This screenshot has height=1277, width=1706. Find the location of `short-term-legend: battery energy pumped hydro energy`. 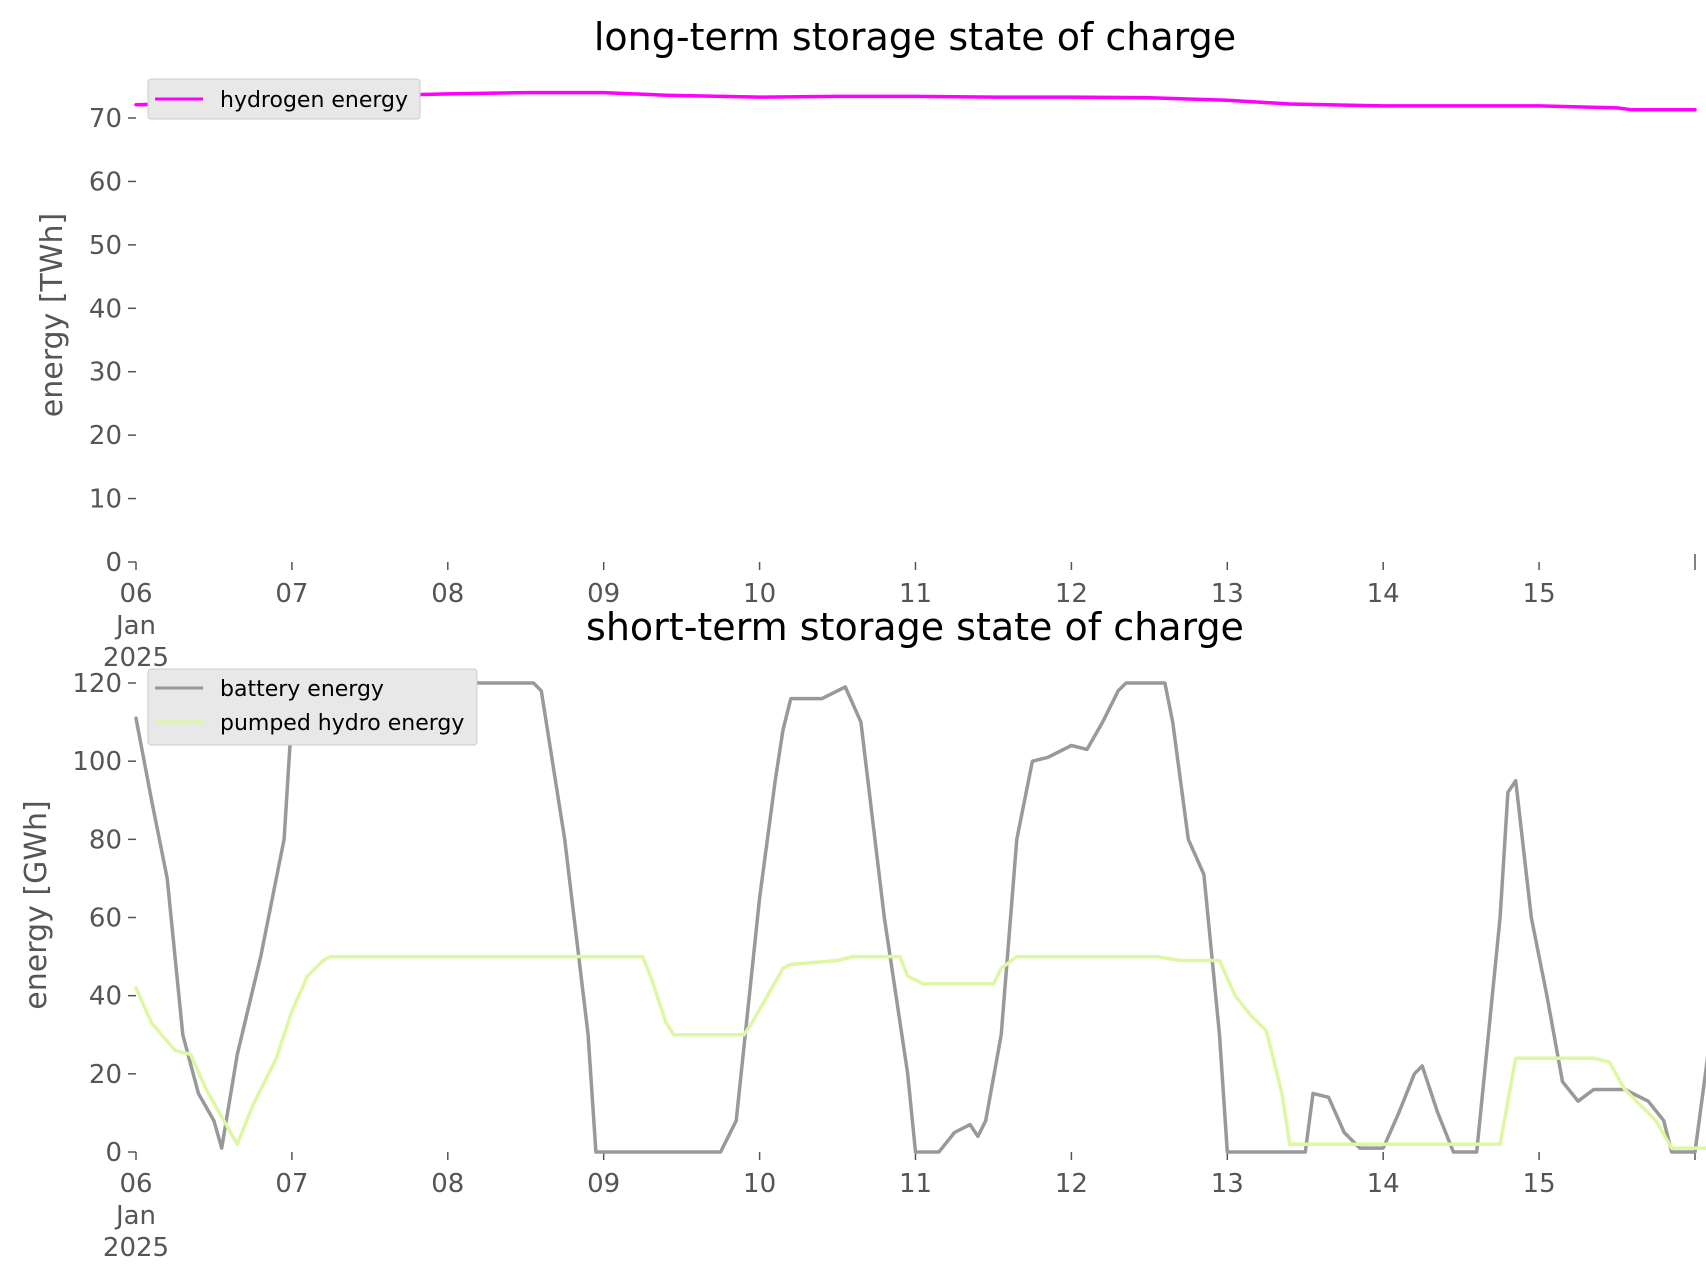

short-term-legend: battery energy pumped hydro energy is located at coordinates (312, 707).